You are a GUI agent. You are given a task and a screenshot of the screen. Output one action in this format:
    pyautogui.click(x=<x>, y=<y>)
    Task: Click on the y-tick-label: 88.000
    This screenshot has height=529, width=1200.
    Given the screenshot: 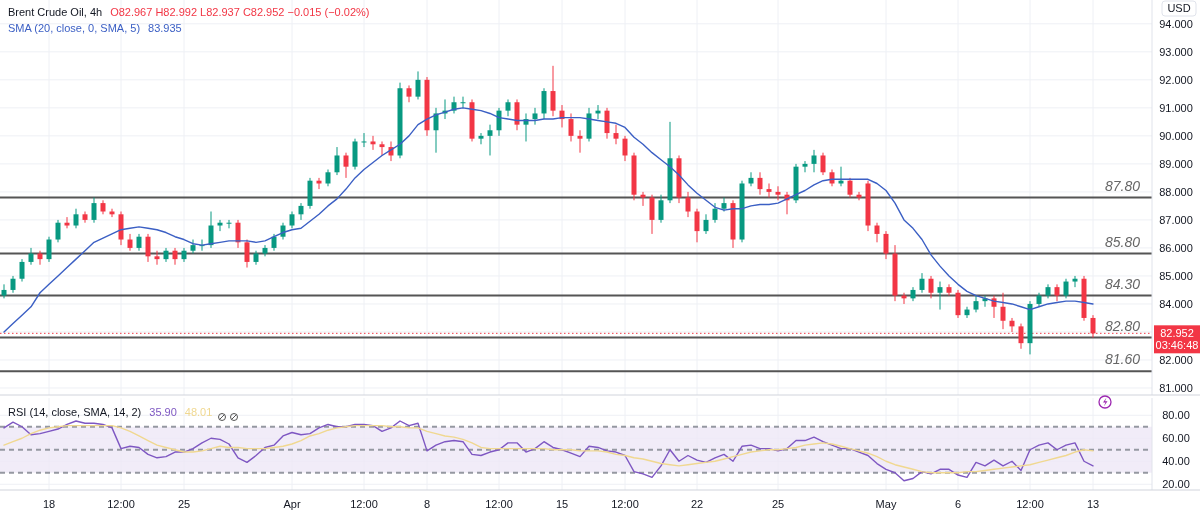 What is the action you would take?
    pyautogui.click(x=1176, y=191)
    